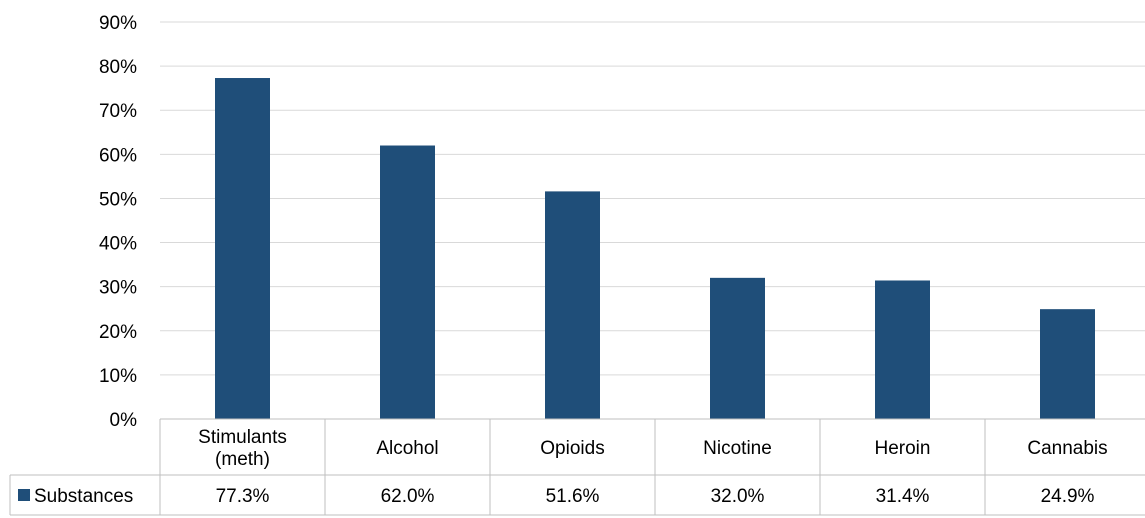  What do you see at coordinates (118, 288) in the screenshot?
I see `y-tick-label: 30%` at bounding box center [118, 288].